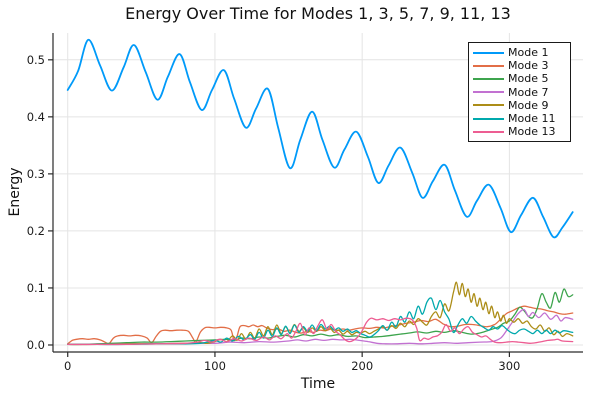 Image resolution: width=600 pixels, height=400 pixels. Describe the element at coordinates (528, 79) in the screenshot. I see `legend-label: Mode 5` at that location.